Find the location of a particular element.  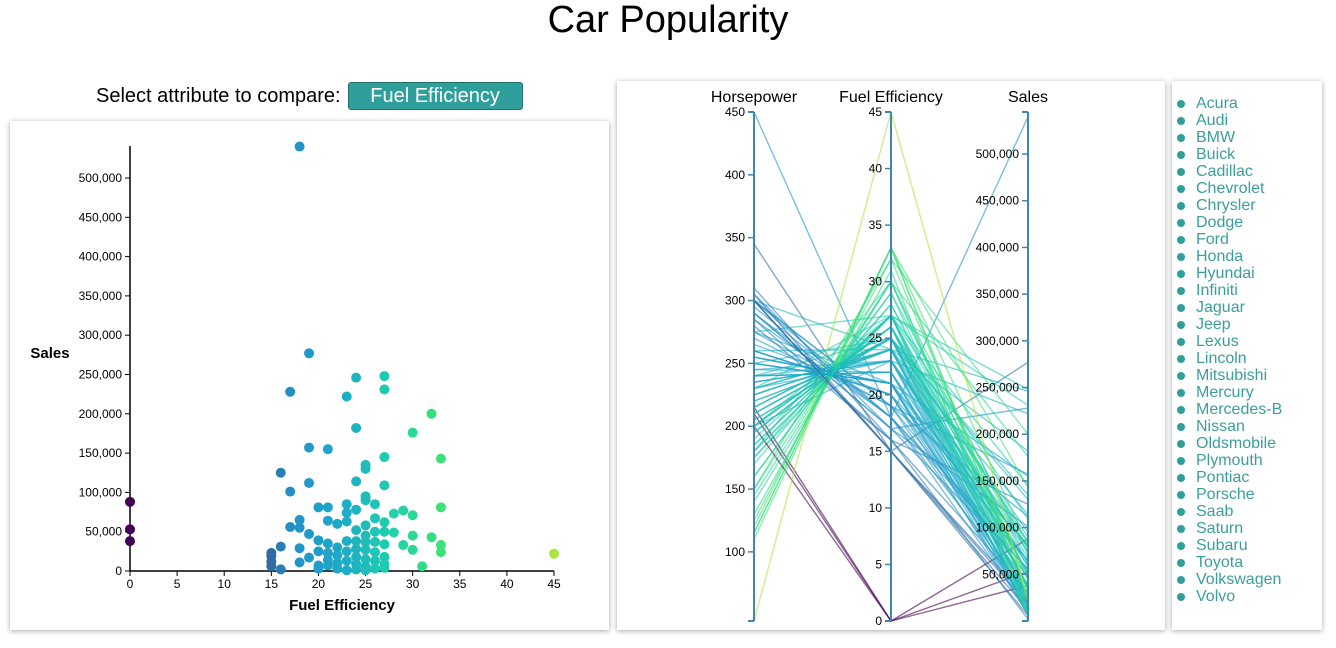

legend-item: Mercedes-B is located at coordinates (1249, 409).